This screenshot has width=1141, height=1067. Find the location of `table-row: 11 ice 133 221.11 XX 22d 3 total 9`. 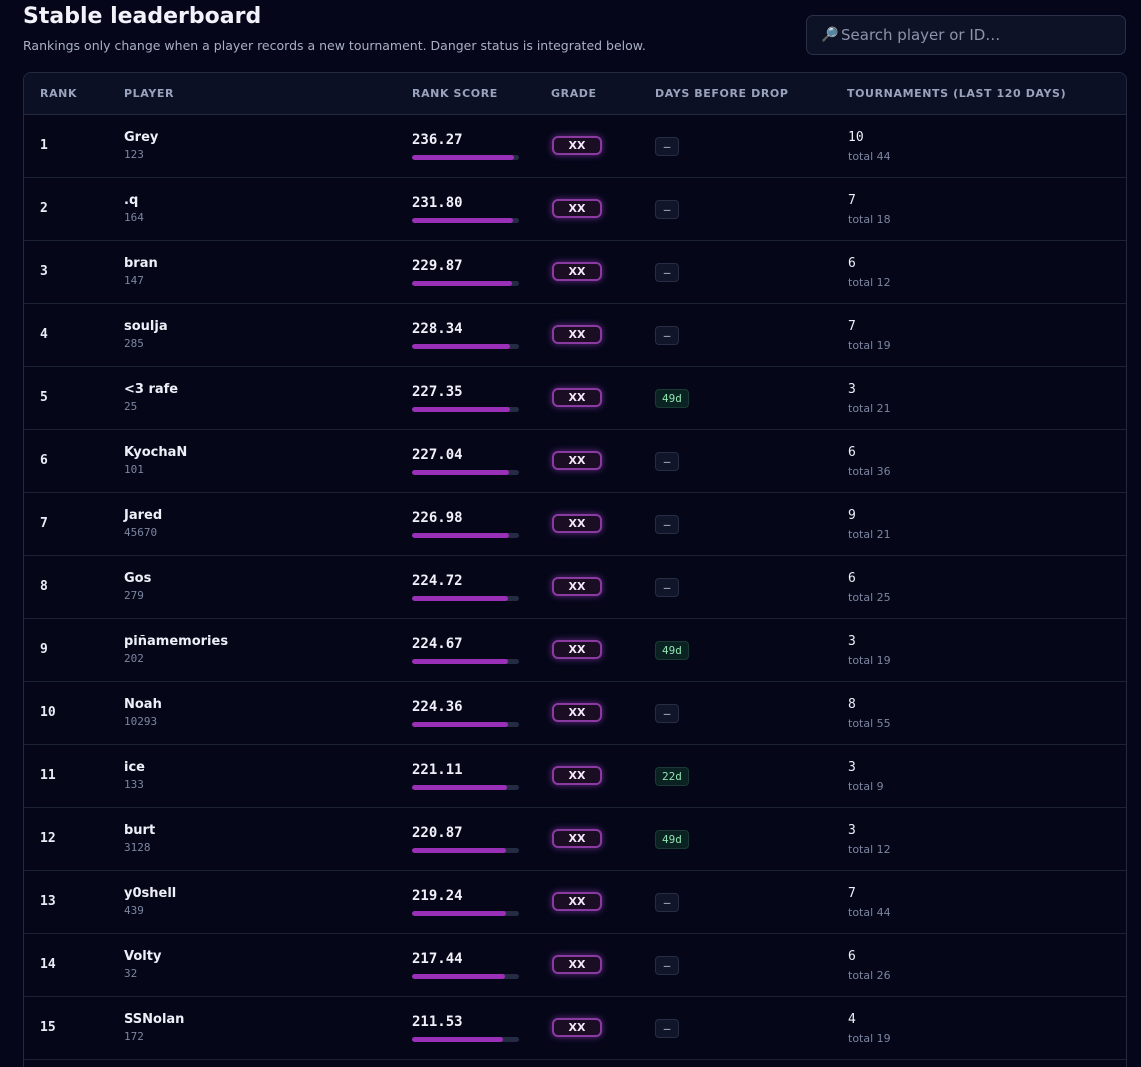

table-row: 11 ice 133 221.11 XX 22d 3 total 9 is located at coordinates (575, 776).